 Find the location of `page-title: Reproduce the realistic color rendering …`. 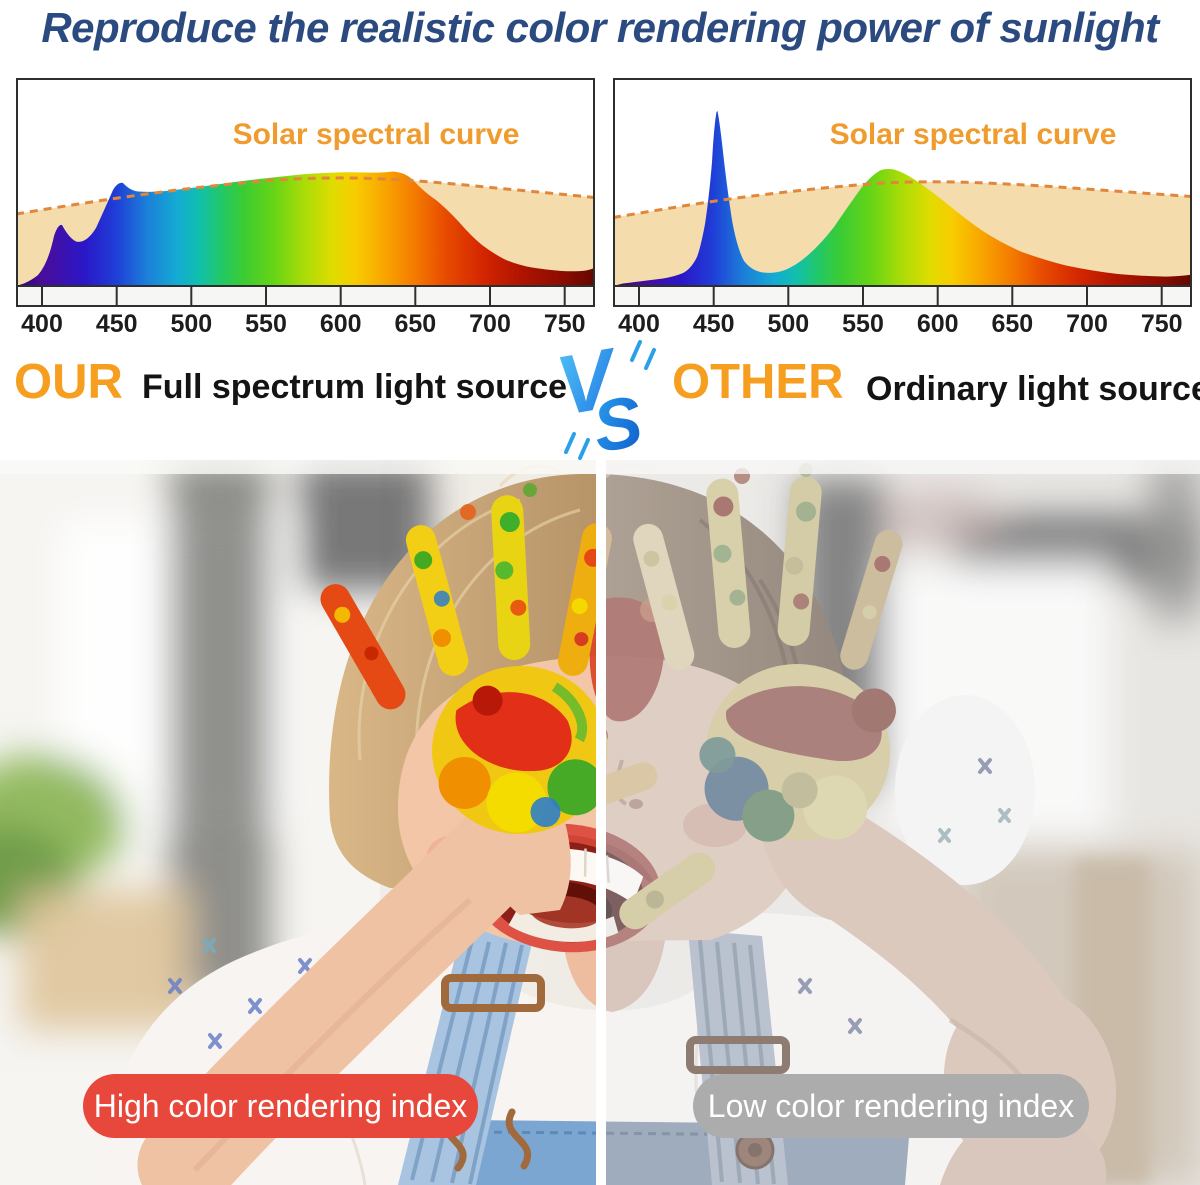

page-title: Reproduce the realistic color rendering … is located at coordinates (600, 27).